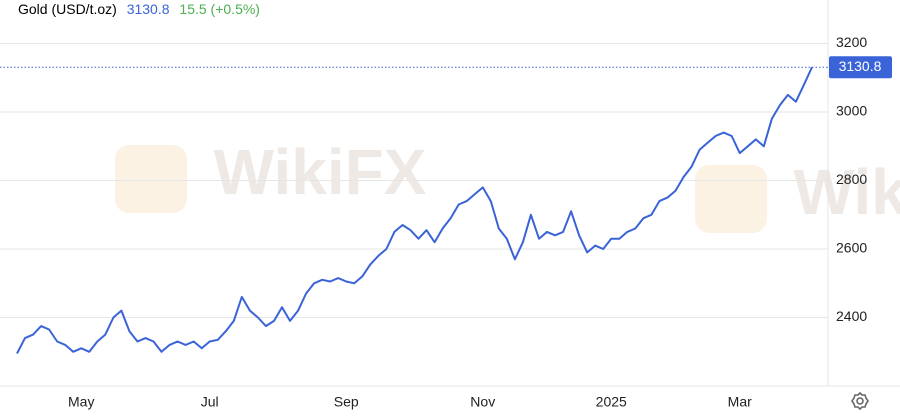 The height and width of the screenshot is (419, 900). What do you see at coordinates (740, 402) in the screenshot?
I see `x-tick-label: Mar` at bounding box center [740, 402].